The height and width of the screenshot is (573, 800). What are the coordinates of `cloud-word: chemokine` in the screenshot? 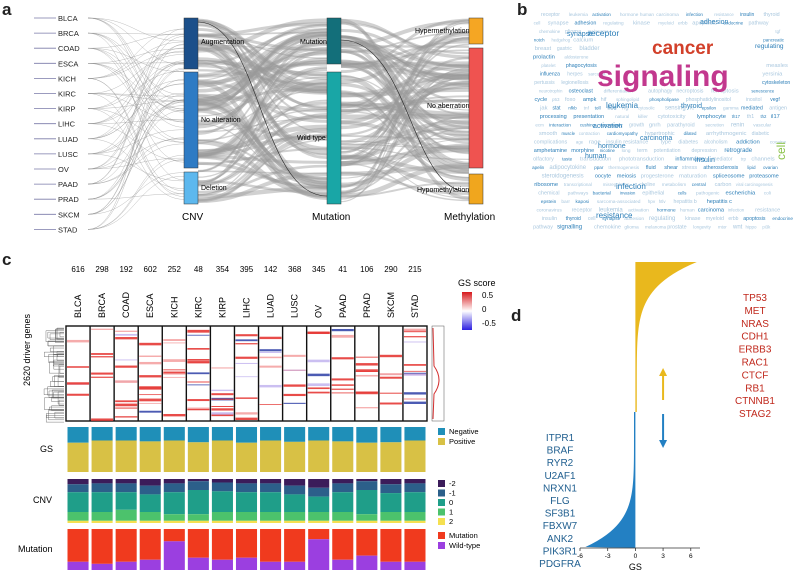 It's located at (607, 228).